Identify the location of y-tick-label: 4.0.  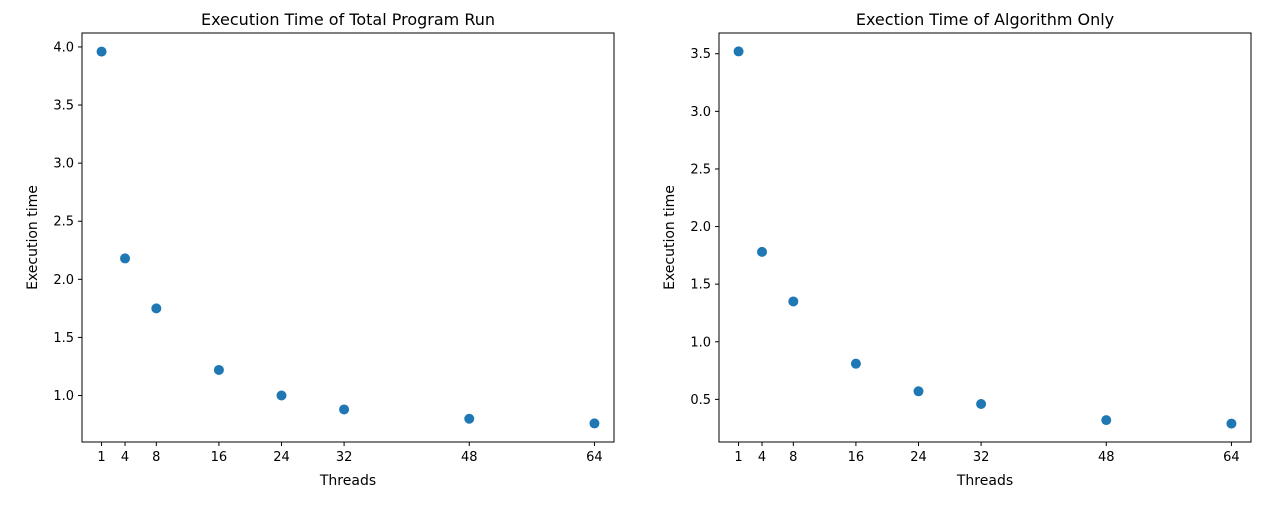
(63, 47).